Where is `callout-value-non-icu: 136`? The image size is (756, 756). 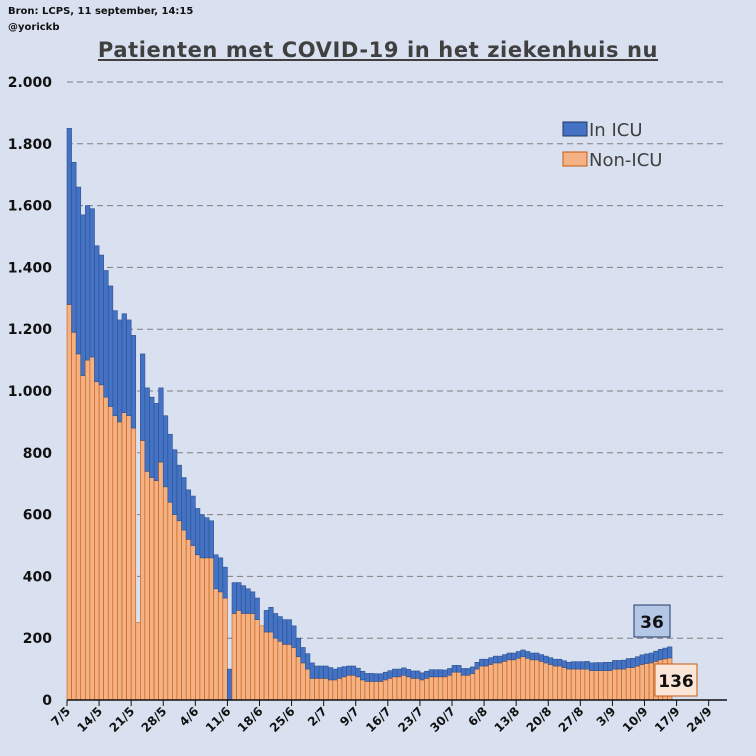 callout-value-non-icu: 136 is located at coordinates (676, 682).